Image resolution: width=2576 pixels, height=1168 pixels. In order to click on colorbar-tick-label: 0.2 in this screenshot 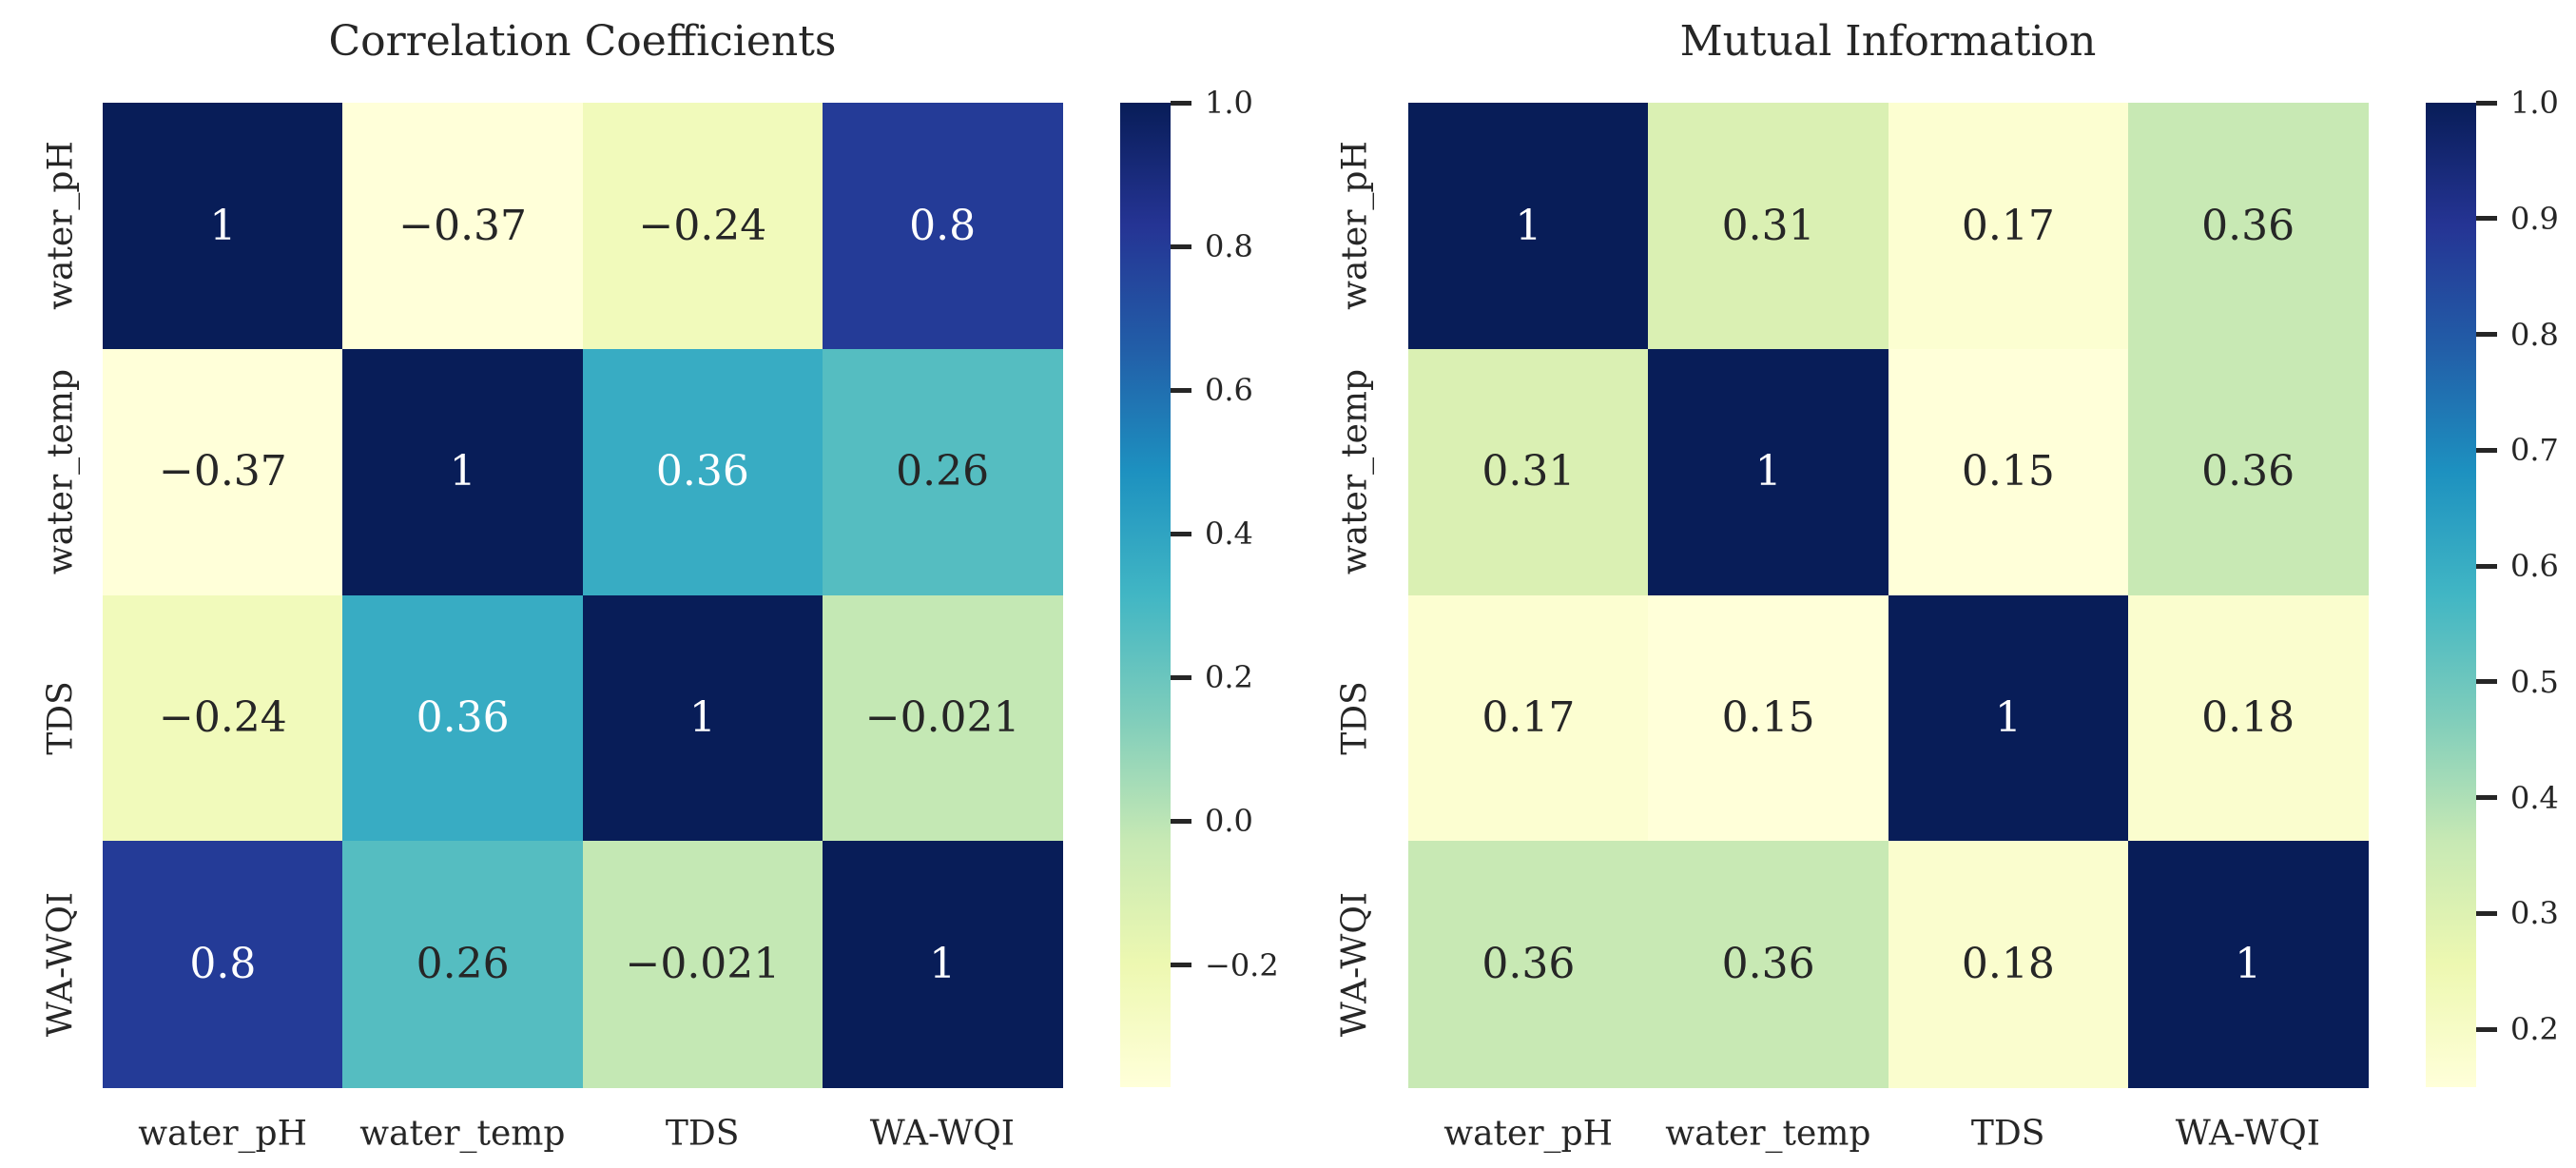, I will do `click(2534, 1029)`.